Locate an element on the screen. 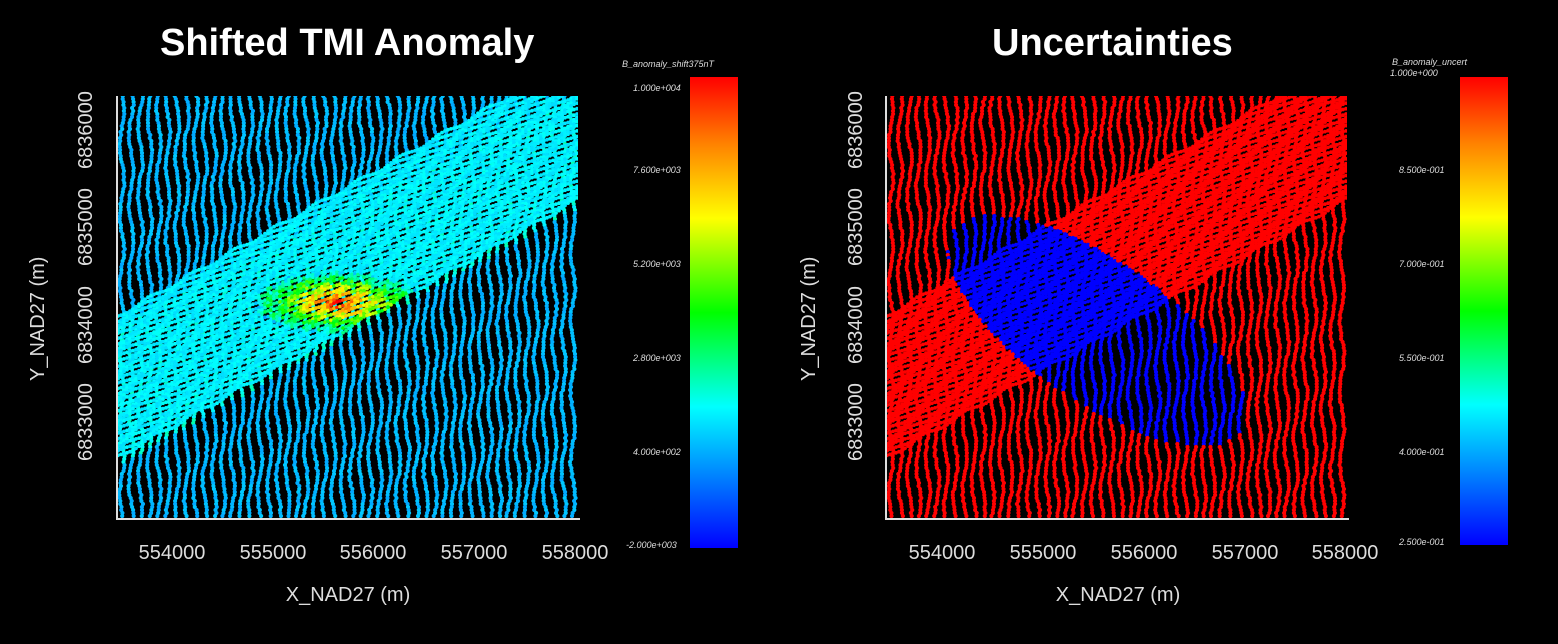 Image resolution: width=1558 pixels, height=644 pixels. chart-title: Shifted TMI Anomaly is located at coordinates (347, 43).